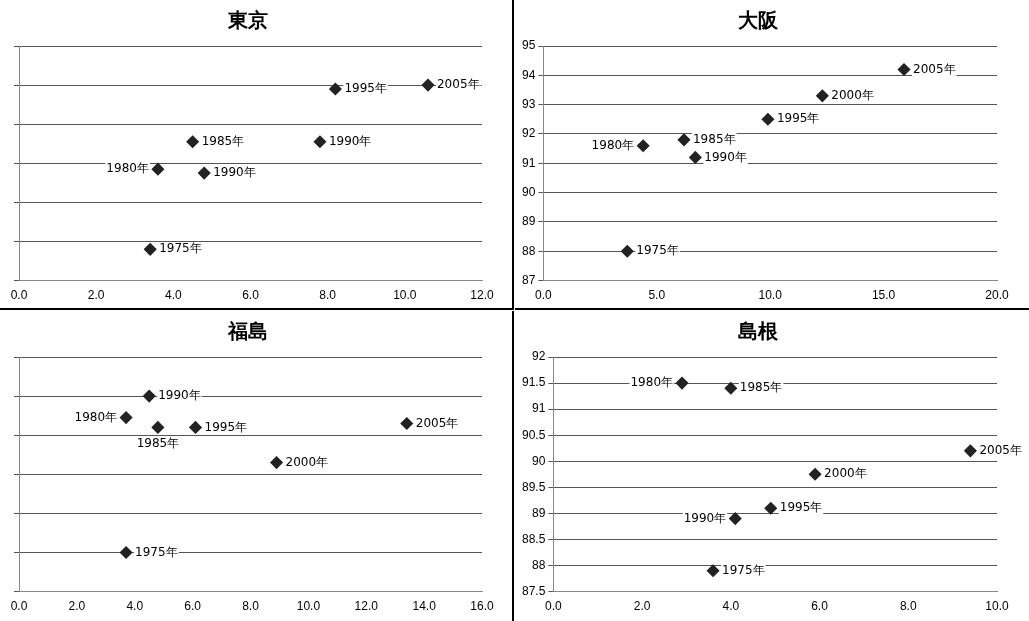 This screenshot has height=621, width=1029. What do you see at coordinates (534, 538) in the screenshot?
I see `y-tick-label: 88.5` at bounding box center [534, 538].